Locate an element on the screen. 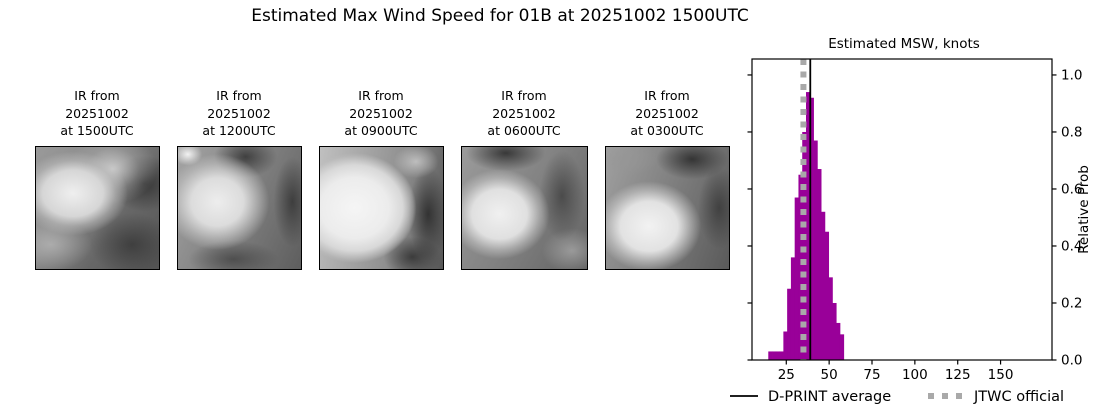 The width and height of the screenshot is (1100, 409). ir-panel-label-1200utc: IR from 20251002 at 1200UTC is located at coordinates (239, 113).